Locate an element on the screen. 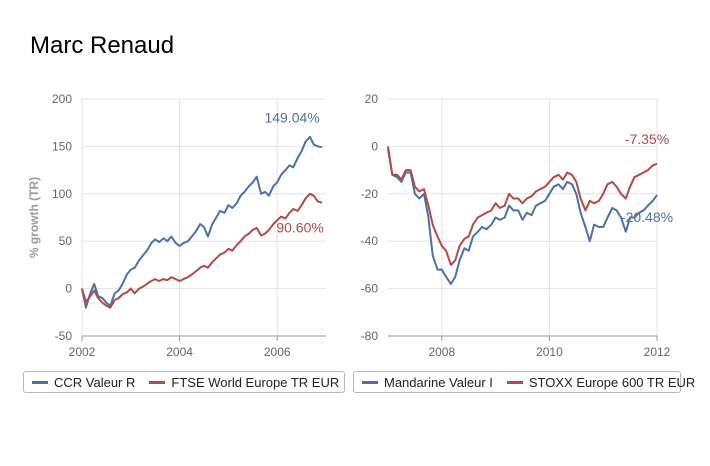  end-value-label: 90.60% is located at coordinates (299, 228).